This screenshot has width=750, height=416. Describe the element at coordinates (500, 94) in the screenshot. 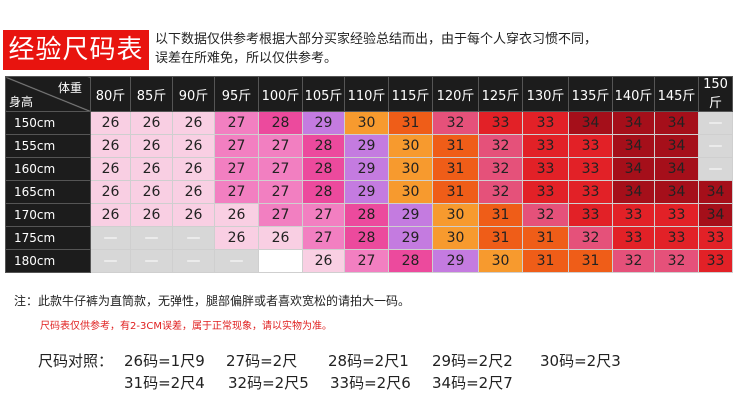

I see `weight-header-cell: 125斤` at that location.